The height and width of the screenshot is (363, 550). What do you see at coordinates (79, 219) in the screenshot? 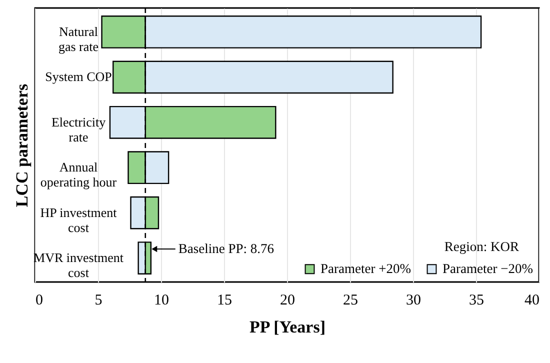
I see `y-tick-label: HP investment cost` at bounding box center [79, 219].